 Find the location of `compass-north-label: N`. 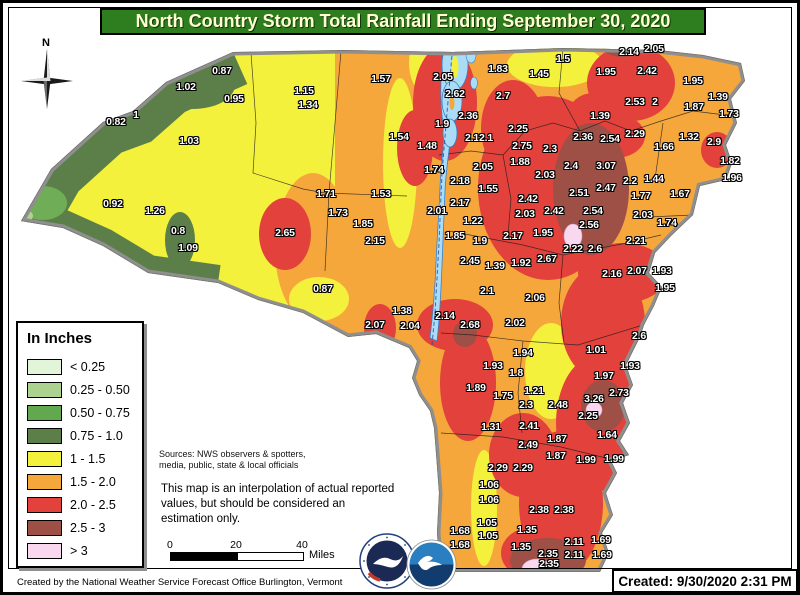

compass-north-label: N is located at coordinates (46, 43).